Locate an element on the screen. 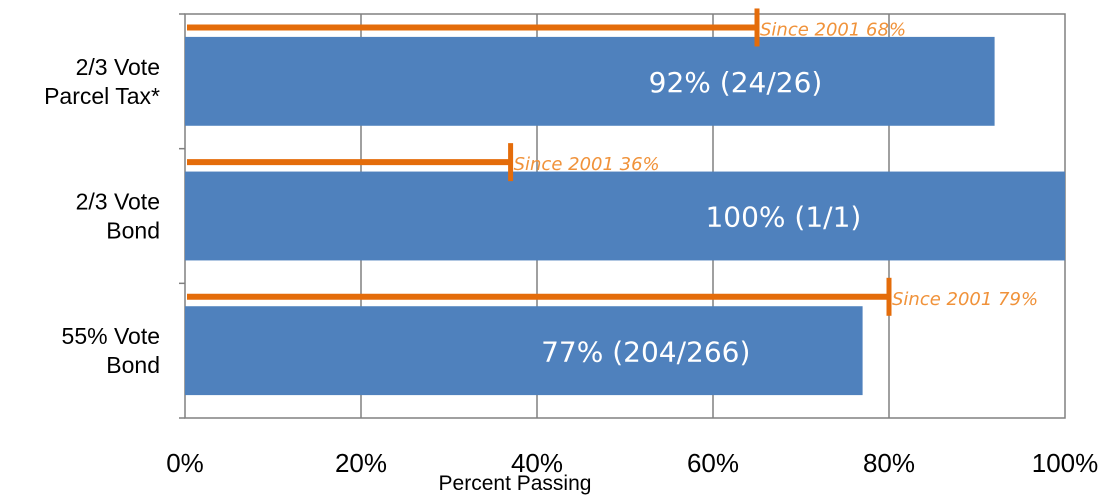 The image size is (1107, 495). x-tick-label: 60% is located at coordinates (713, 463).